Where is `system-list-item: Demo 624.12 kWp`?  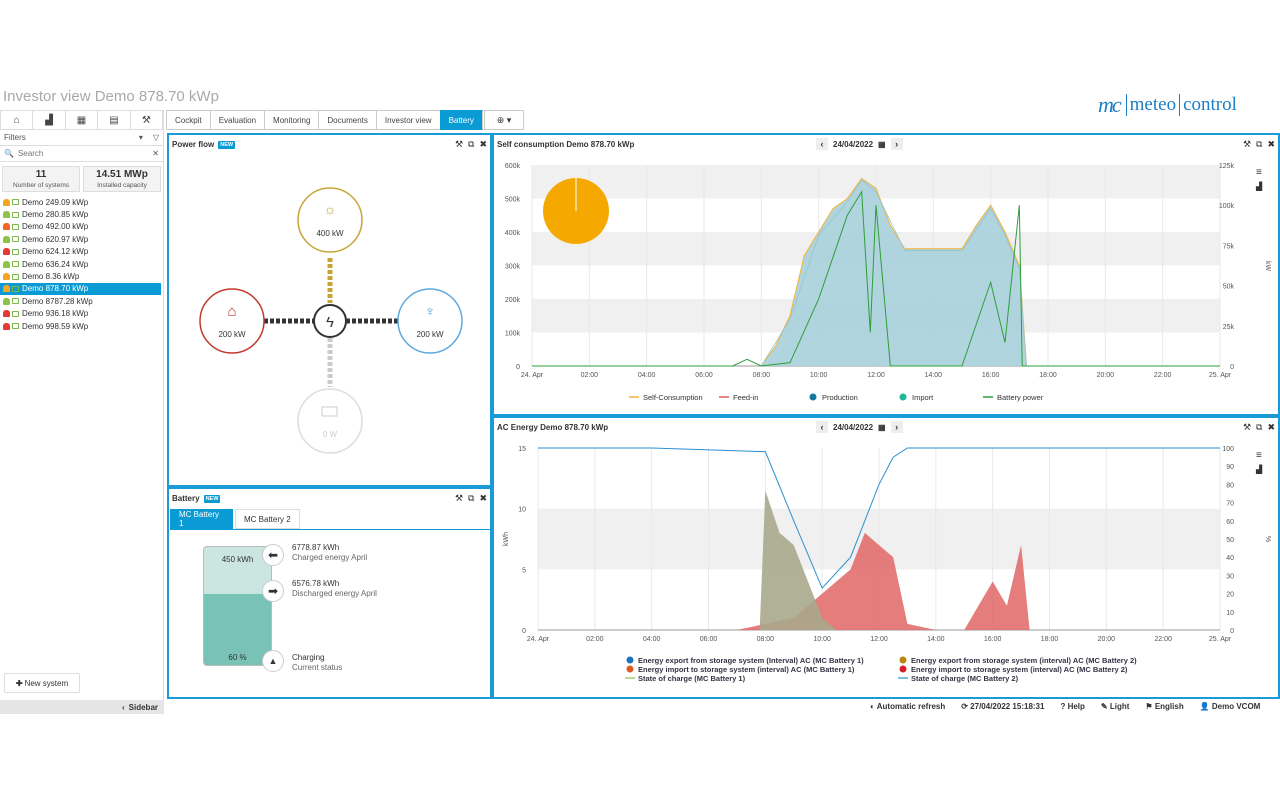 system-list-item: Demo 624.12 kWp is located at coordinates (81, 252).